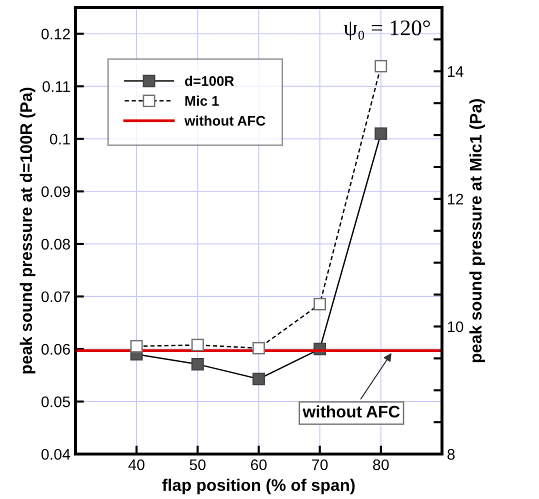  Describe the element at coordinates (202, 101) in the screenshot. I see `legend-label: Mic 1` at that location.